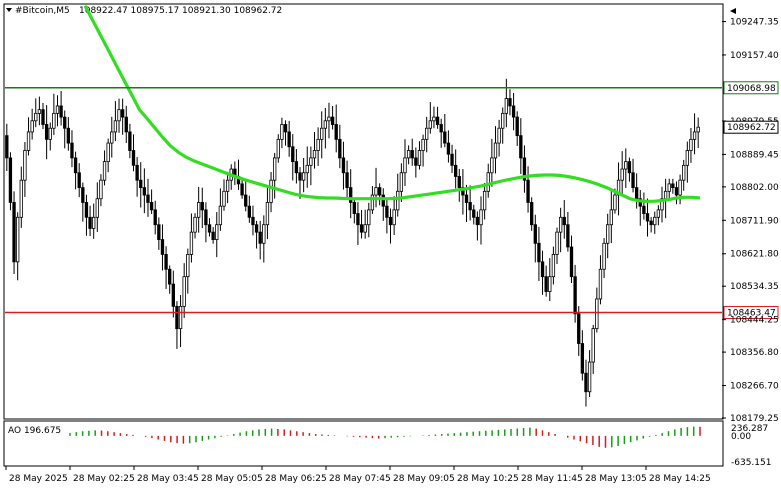 Image resolution: width=781 pixels, height=489 pixels. Describe the element at coordinates (754, 188) in the screenshot. I see `price-tick-label: 108802.00` at that location.